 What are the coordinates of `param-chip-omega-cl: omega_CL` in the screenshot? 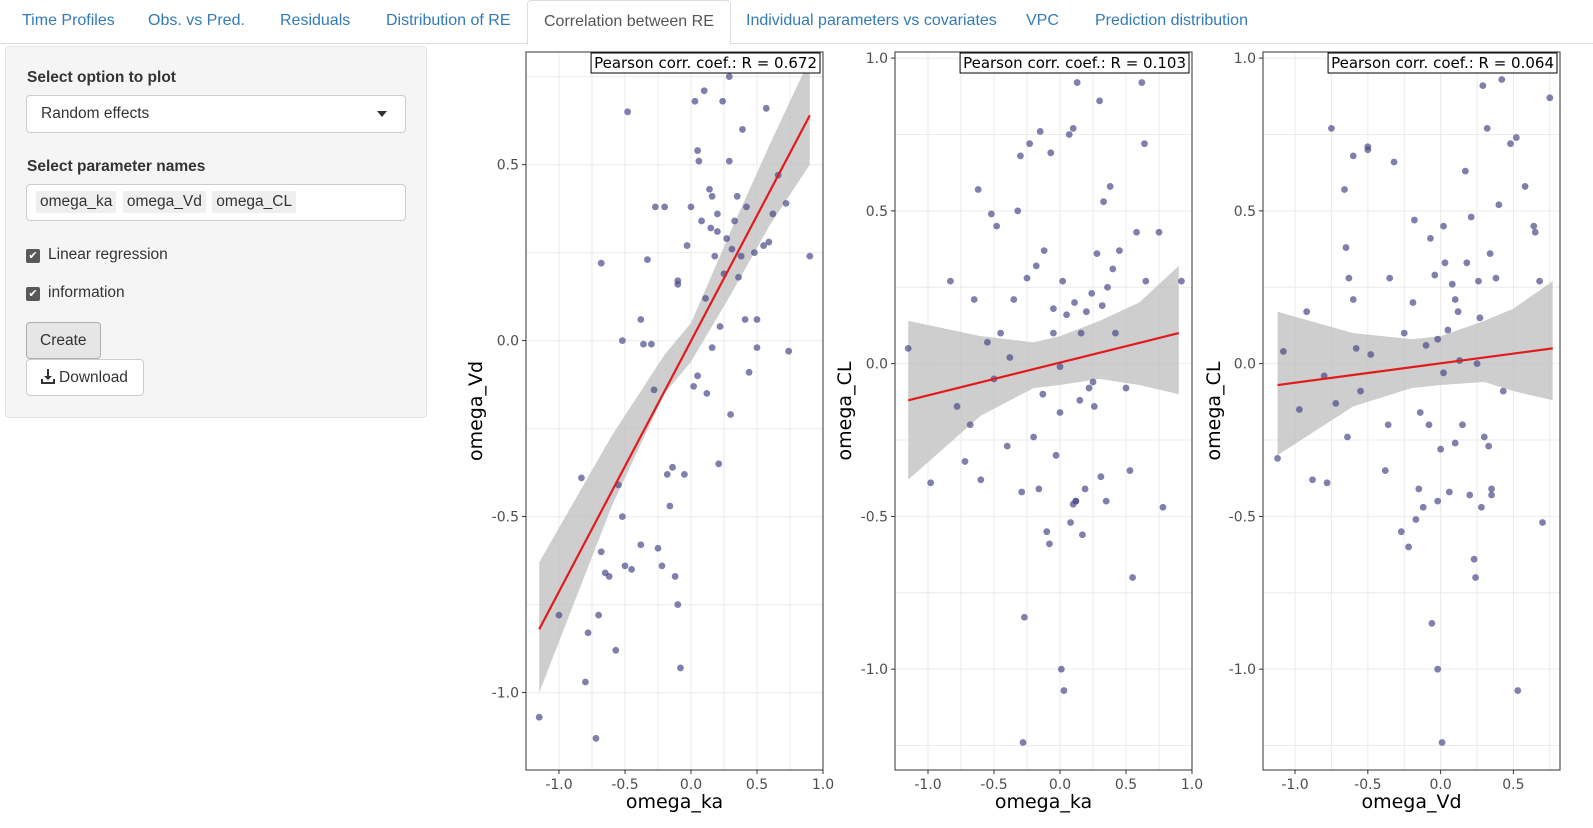 It's located at (254, 202).